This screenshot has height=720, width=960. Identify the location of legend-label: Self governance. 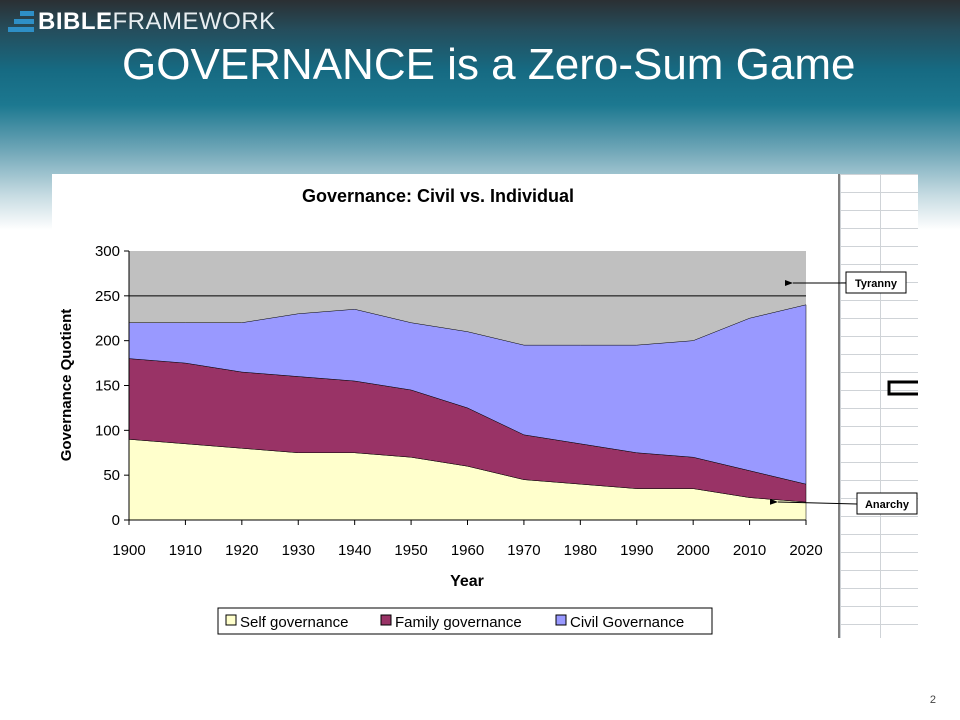
(294, 622).